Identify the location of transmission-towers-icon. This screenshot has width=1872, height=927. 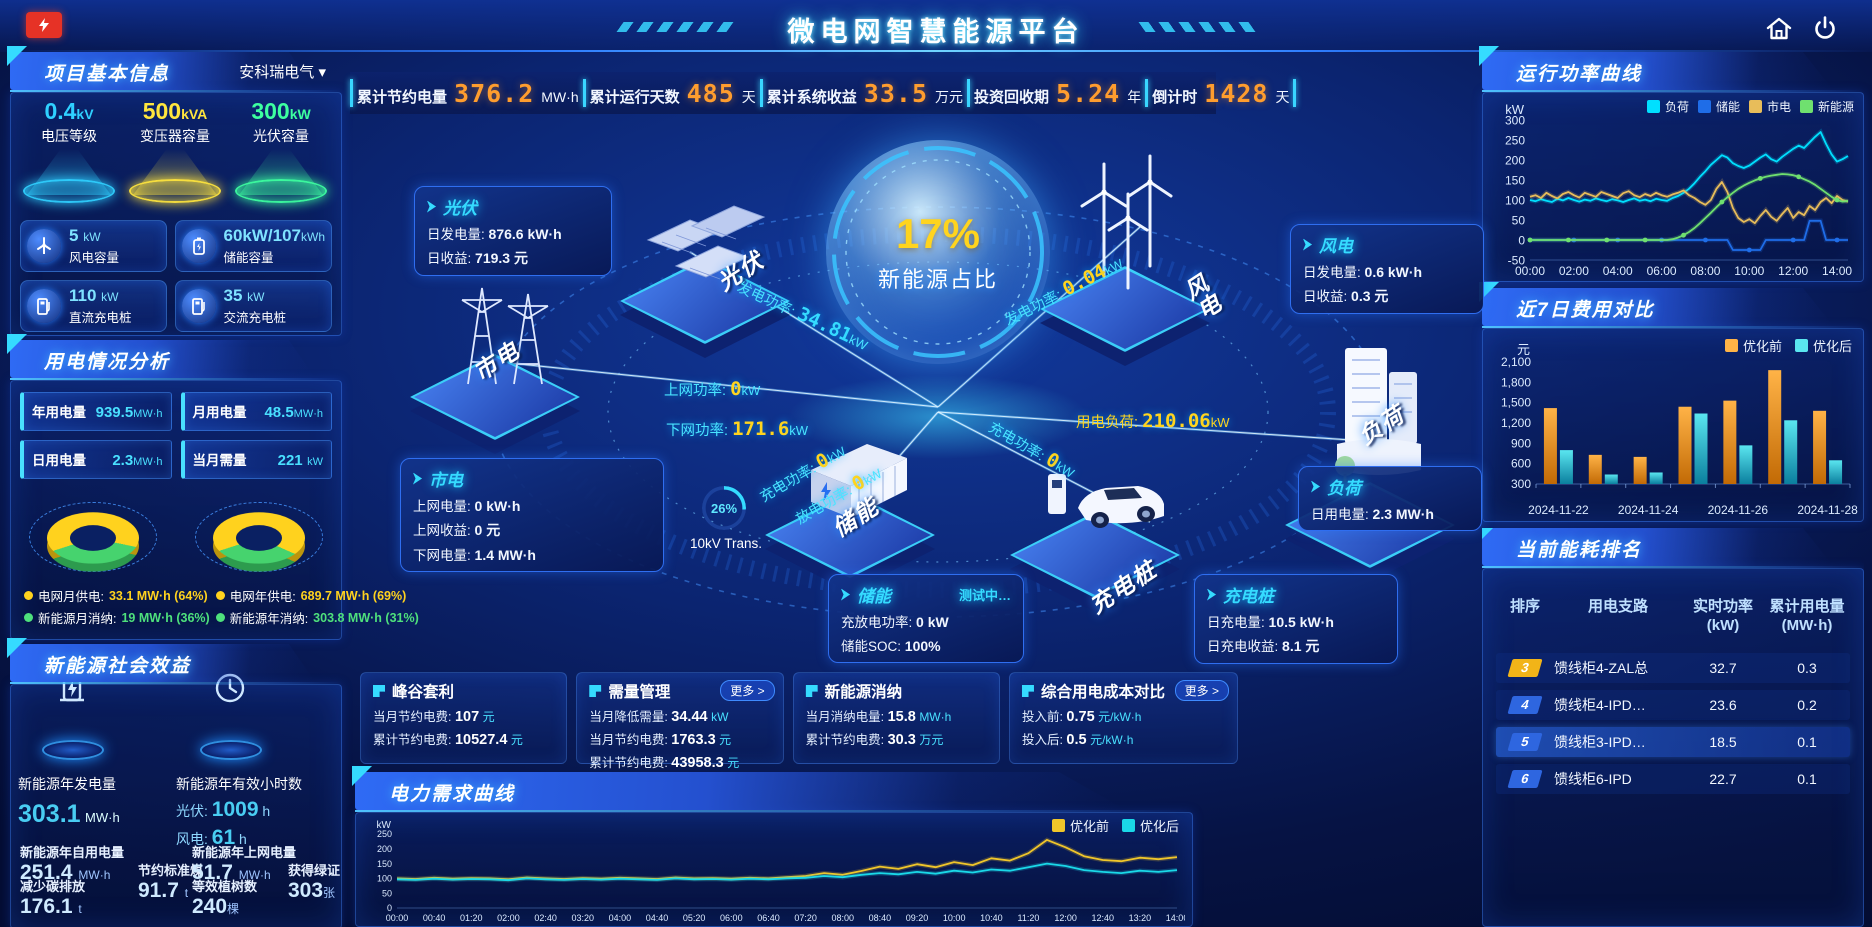
(505, 336).